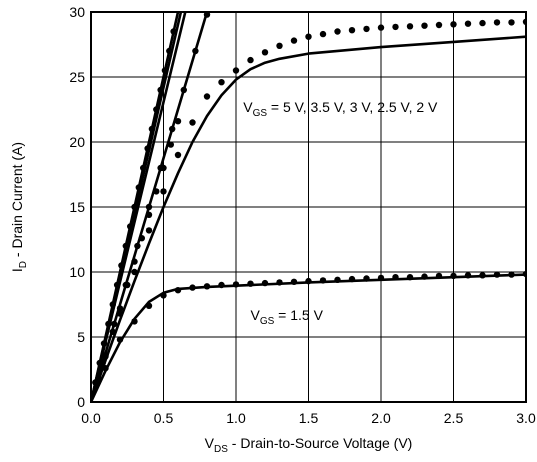 Image resolution: width=537 pixels, height=462 pixels. Describe the element at coordinates (210, 443) in the screenshot. I see `x-axis-title-main: V` at that location.